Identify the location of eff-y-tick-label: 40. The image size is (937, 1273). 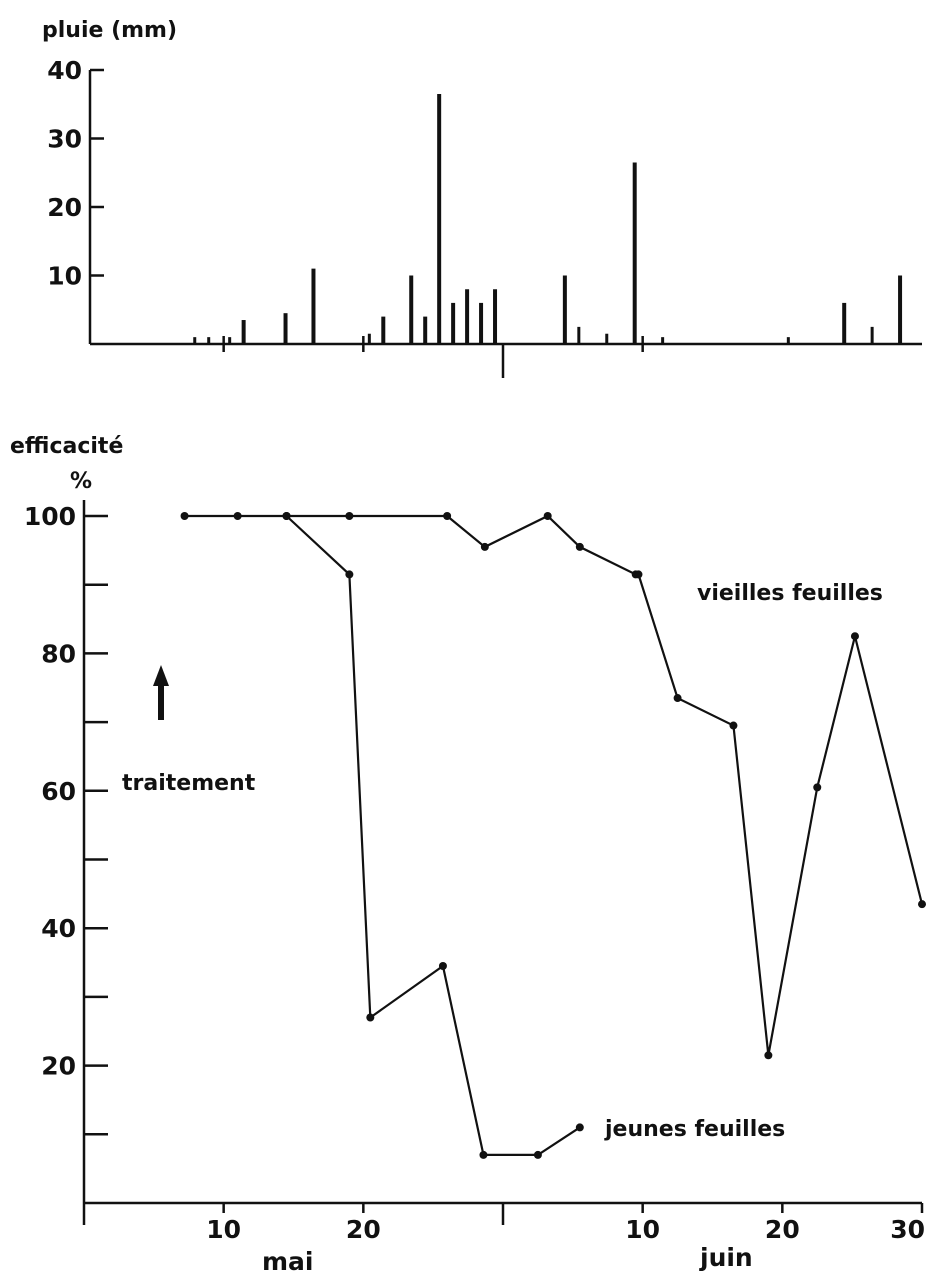
(58, 928).